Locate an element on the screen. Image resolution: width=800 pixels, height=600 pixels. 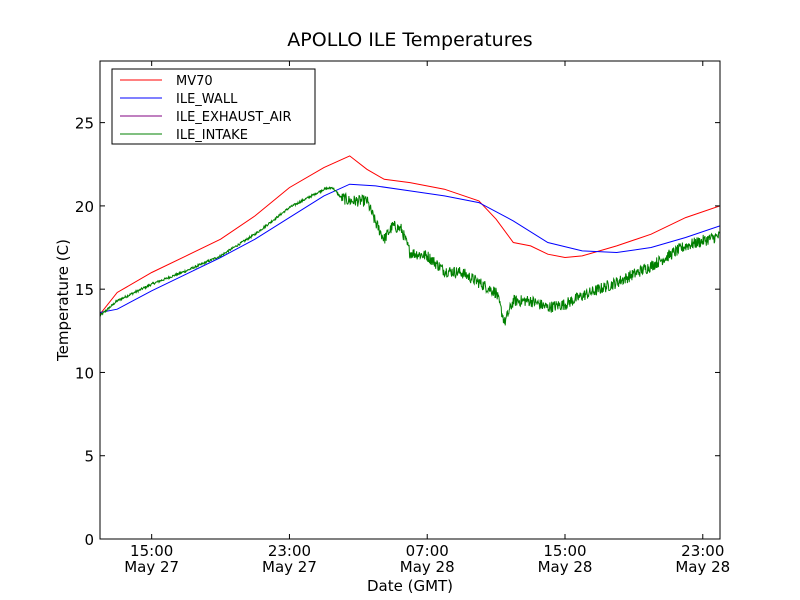
x-tick-time-label: 07:00 is located at coordinates (427, 551).